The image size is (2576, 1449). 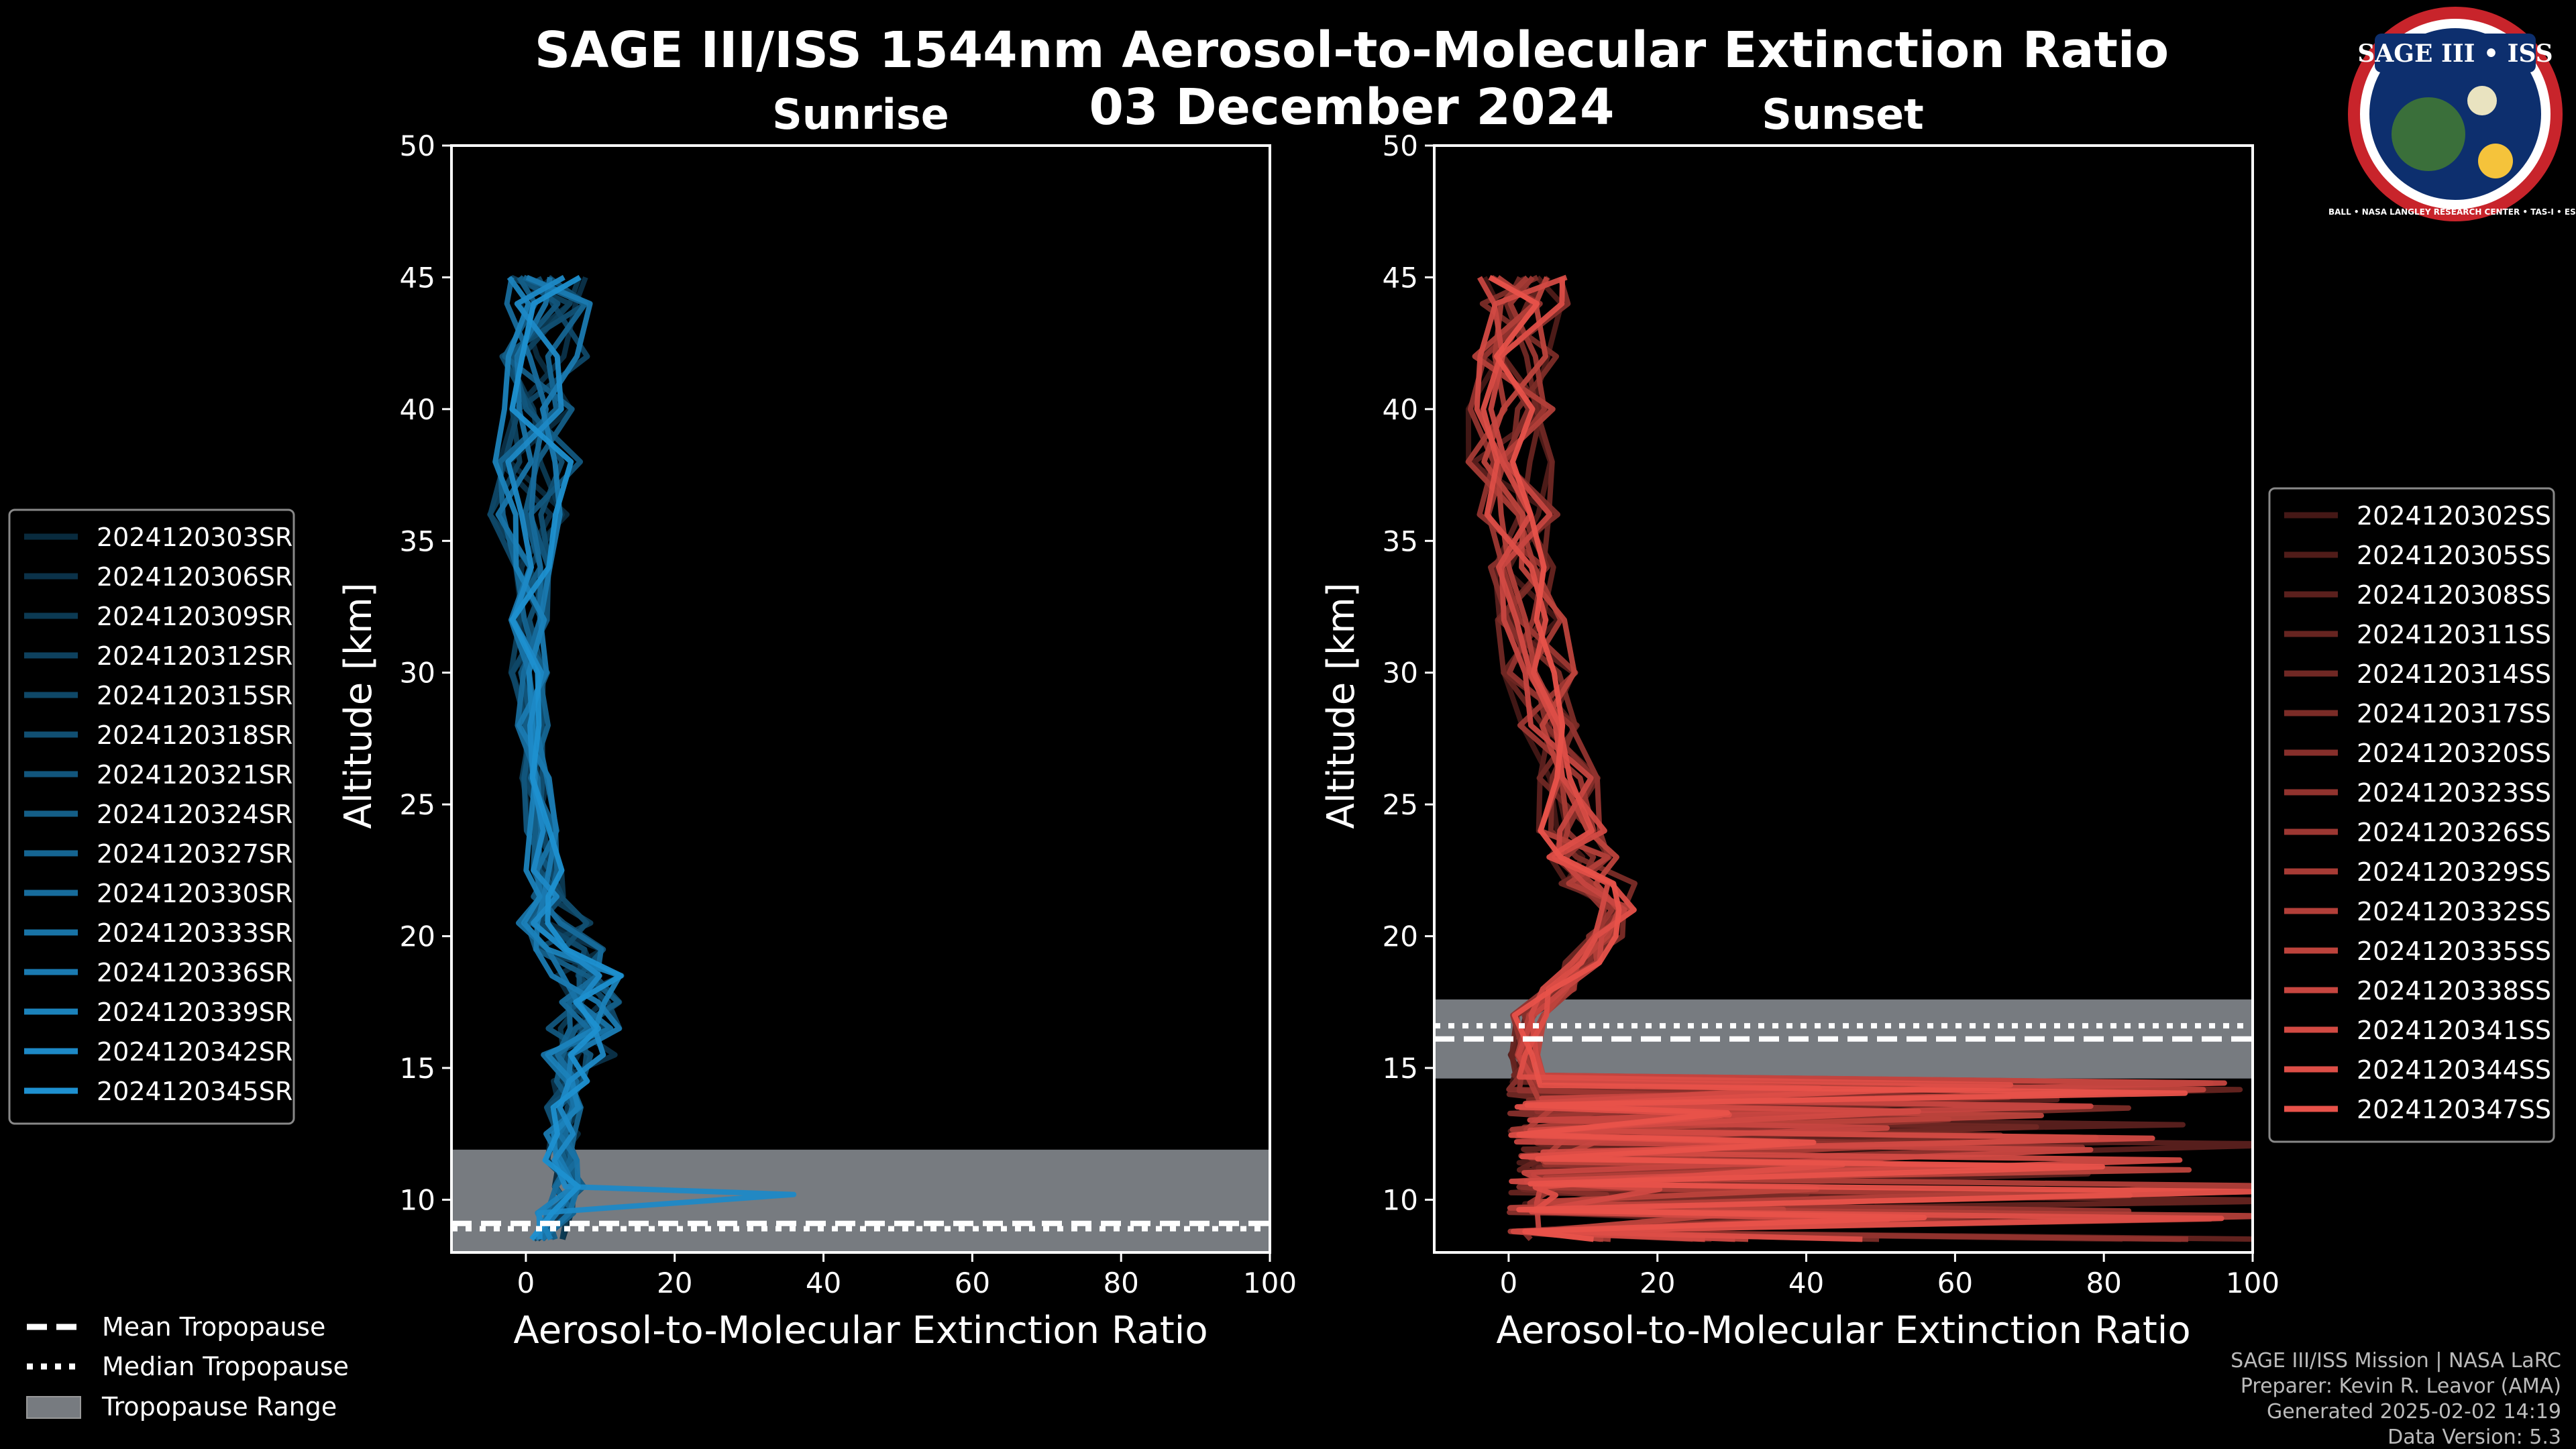 What do you see at coordinates (219, 1406) in the screenshot?
I see `tropopause-range-label: Tropopause Range` at bounding box center [219, 1406].